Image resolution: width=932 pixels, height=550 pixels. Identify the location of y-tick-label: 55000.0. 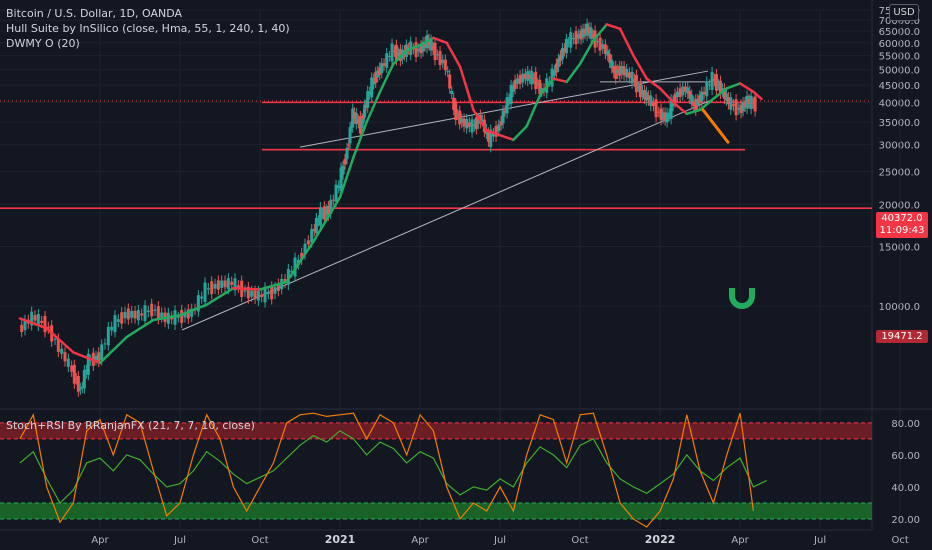
(899, 57).